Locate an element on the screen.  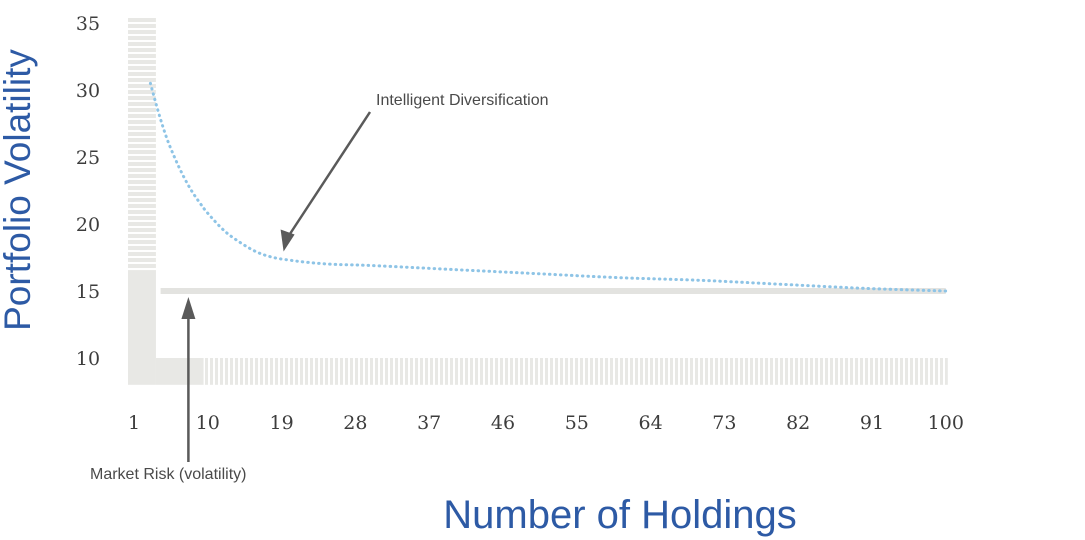
annotation-intelligent-diversification: Intelligent Diversification is located at coordinates (462, 100).